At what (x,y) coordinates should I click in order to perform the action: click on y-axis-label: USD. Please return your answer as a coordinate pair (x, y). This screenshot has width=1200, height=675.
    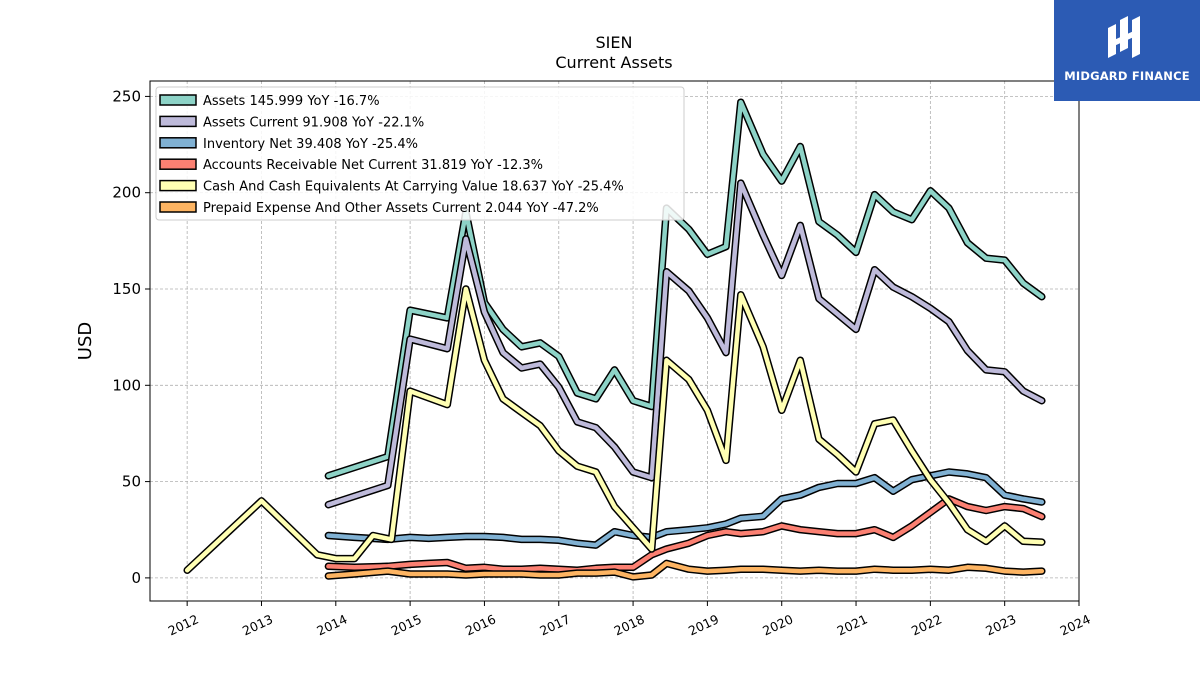
    Looking at the image, I should click on (85, 341).